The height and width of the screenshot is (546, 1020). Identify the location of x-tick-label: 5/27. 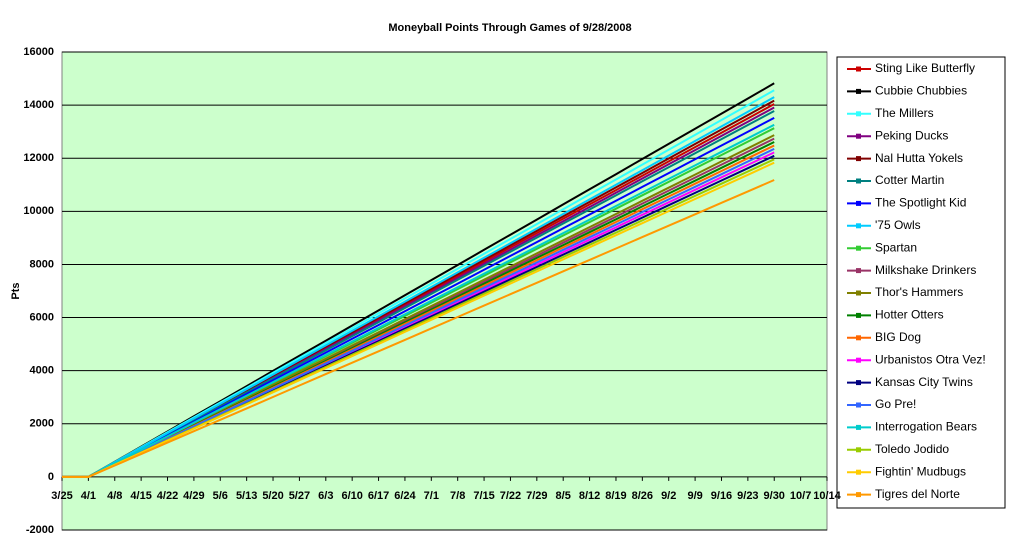
(299, 496).